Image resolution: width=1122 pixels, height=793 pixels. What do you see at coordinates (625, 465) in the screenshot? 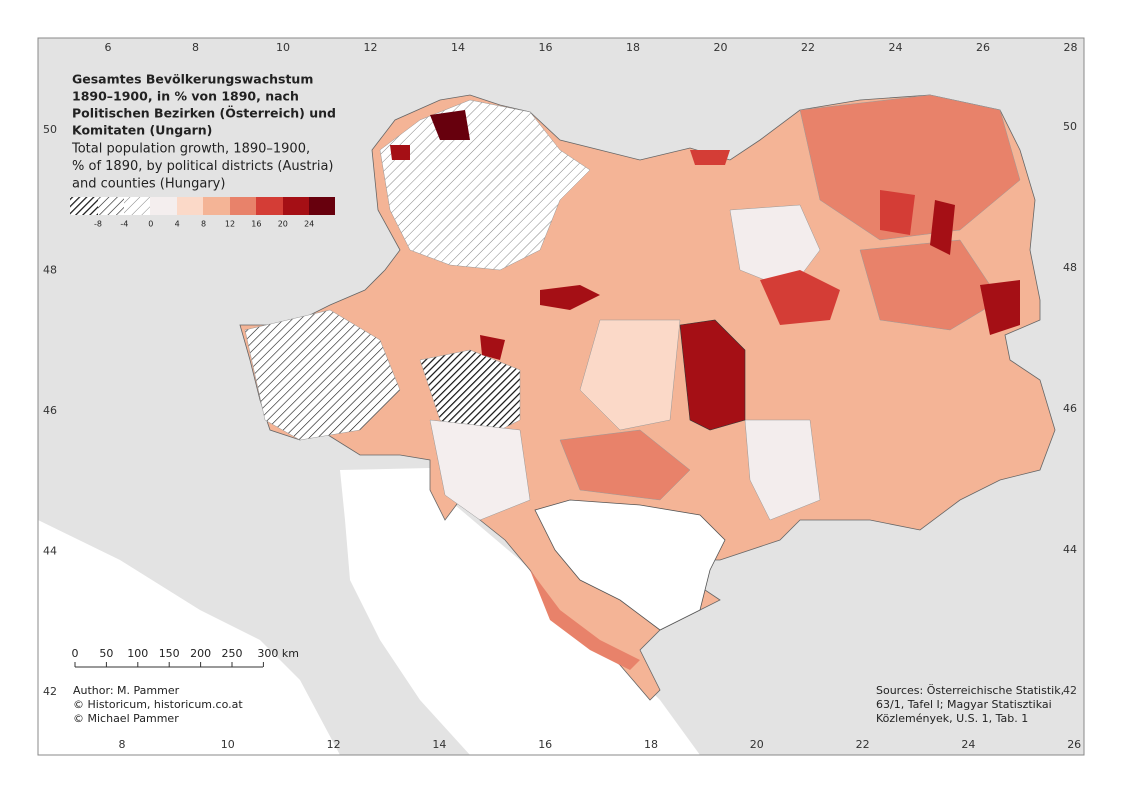
I see `district-mid` at bounding box center [625, 465].